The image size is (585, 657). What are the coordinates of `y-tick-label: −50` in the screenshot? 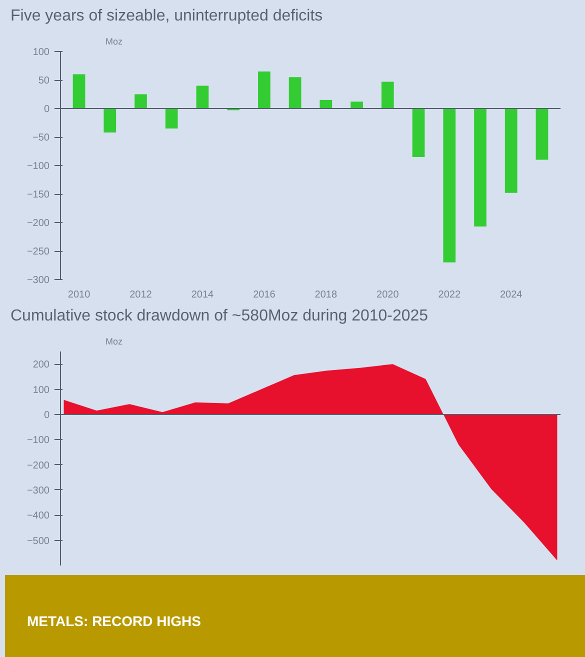 It's located at (41, 138).